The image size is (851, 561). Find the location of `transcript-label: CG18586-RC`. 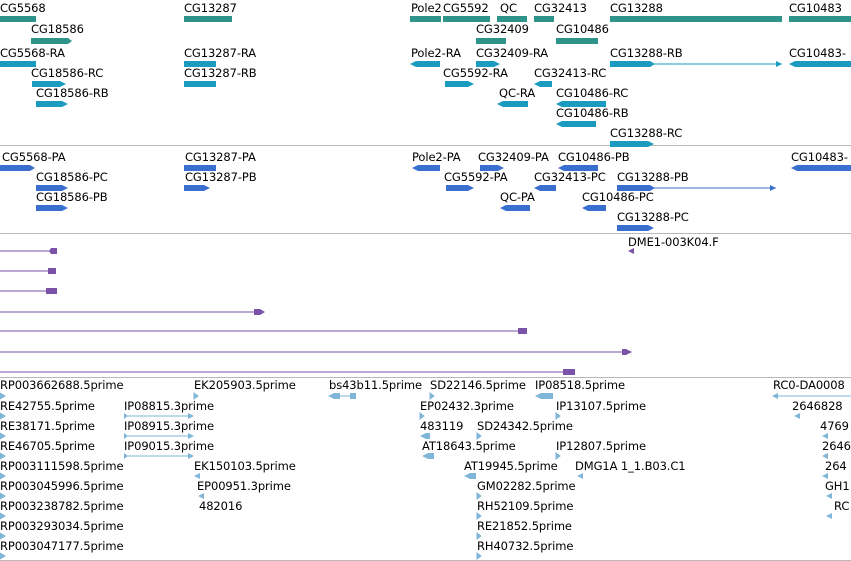

transcript-label: CG18586-RC is located at coordinates (67, 73).